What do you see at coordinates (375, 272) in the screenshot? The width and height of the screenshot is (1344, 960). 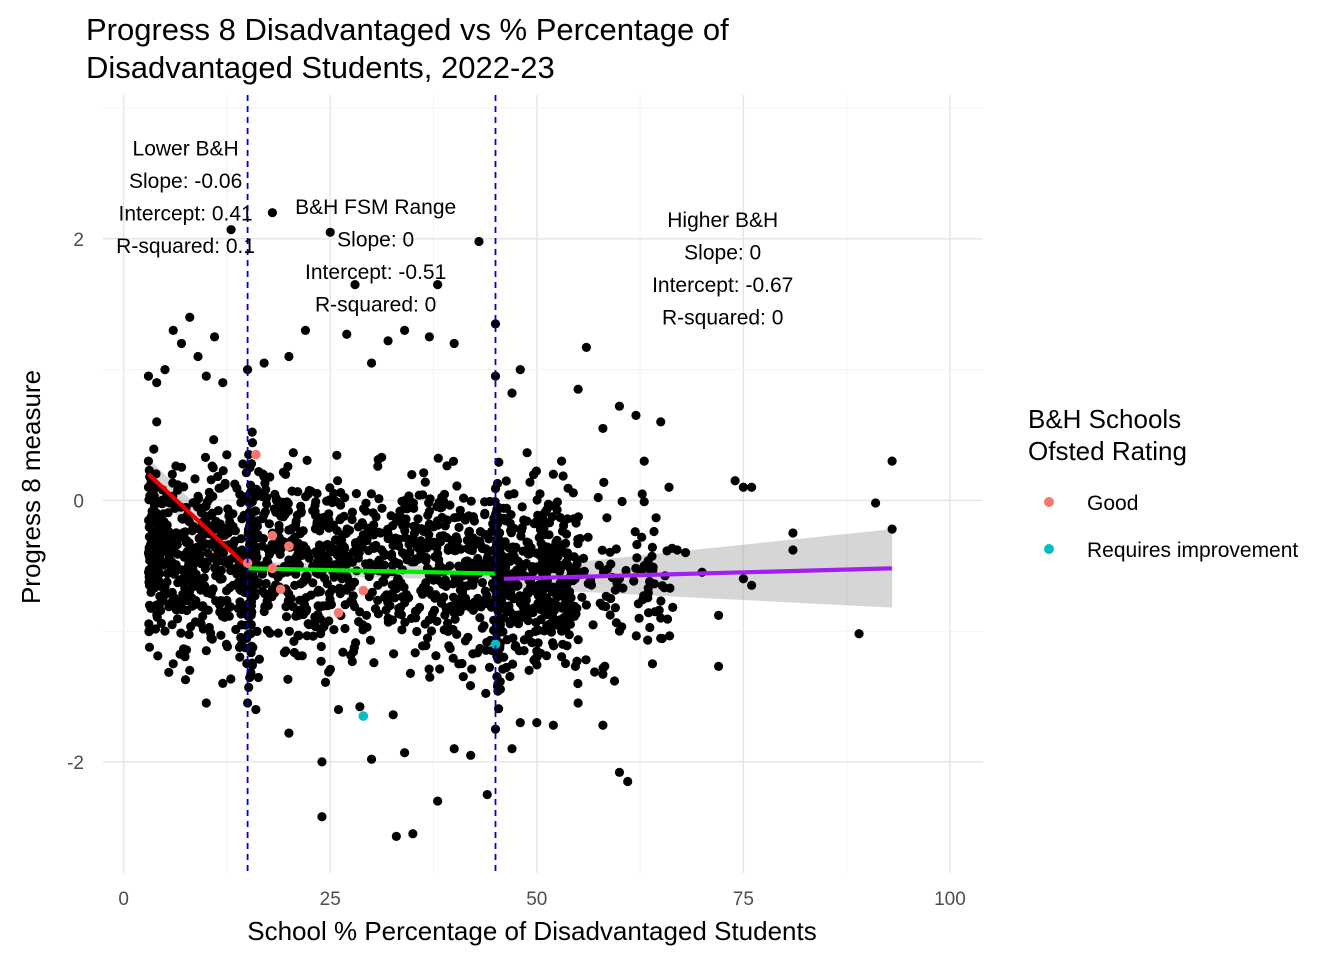 I see `annotation-2-line-3: Intercept: -0.51` at bounding box center [375, 272].